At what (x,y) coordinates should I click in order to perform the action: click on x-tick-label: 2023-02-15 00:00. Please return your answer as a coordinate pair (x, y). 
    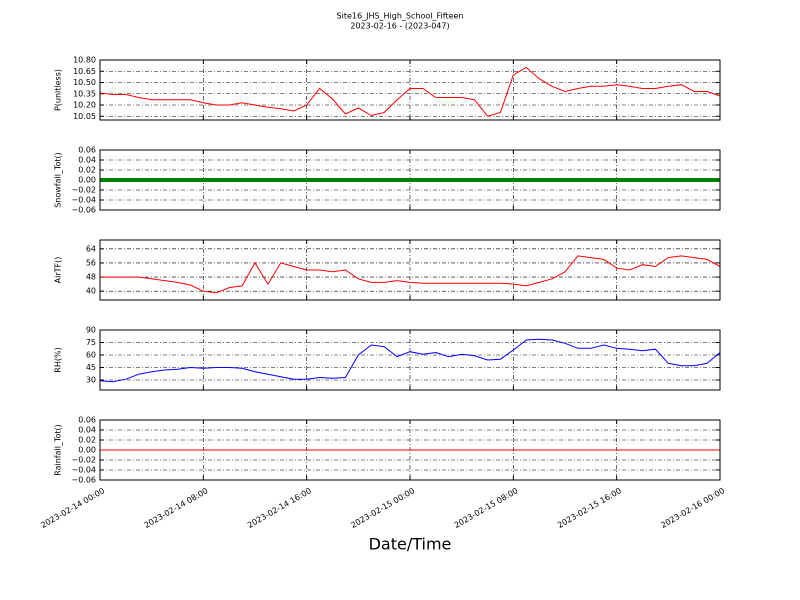
    Looking at the image, I should click on (382, 508).